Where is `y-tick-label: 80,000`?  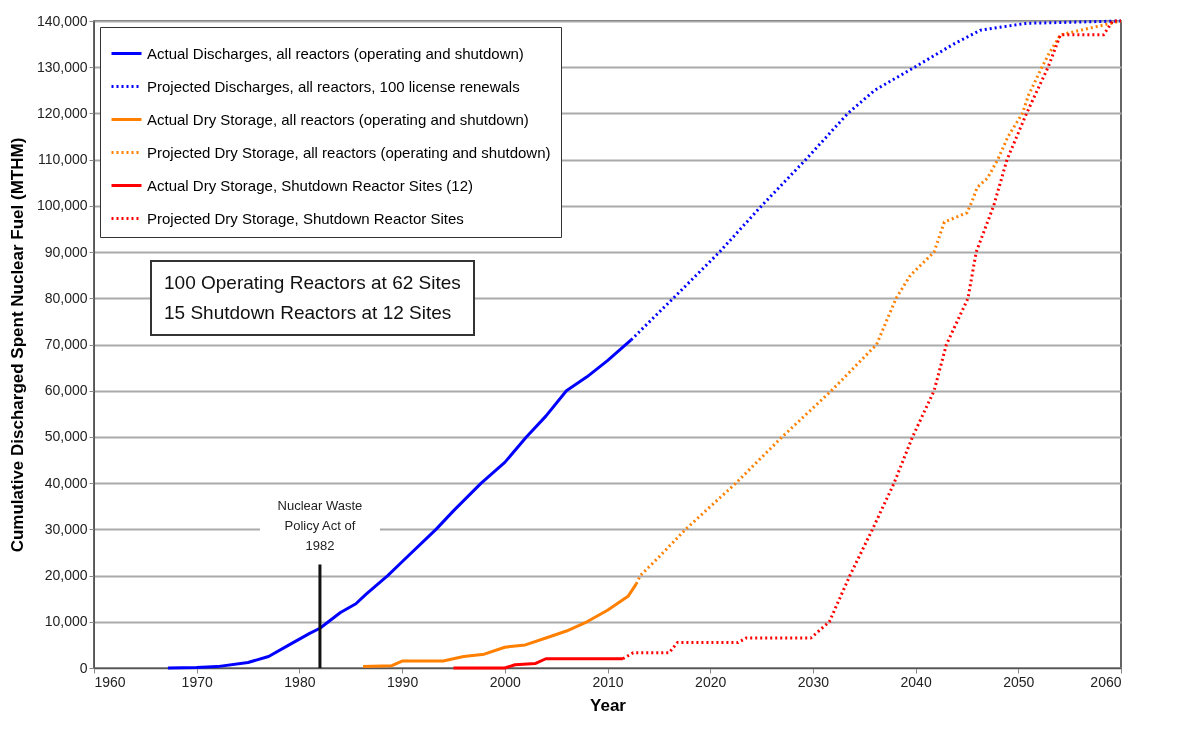 y-tick-label: 80,000 is located at coordinates (66, 297).